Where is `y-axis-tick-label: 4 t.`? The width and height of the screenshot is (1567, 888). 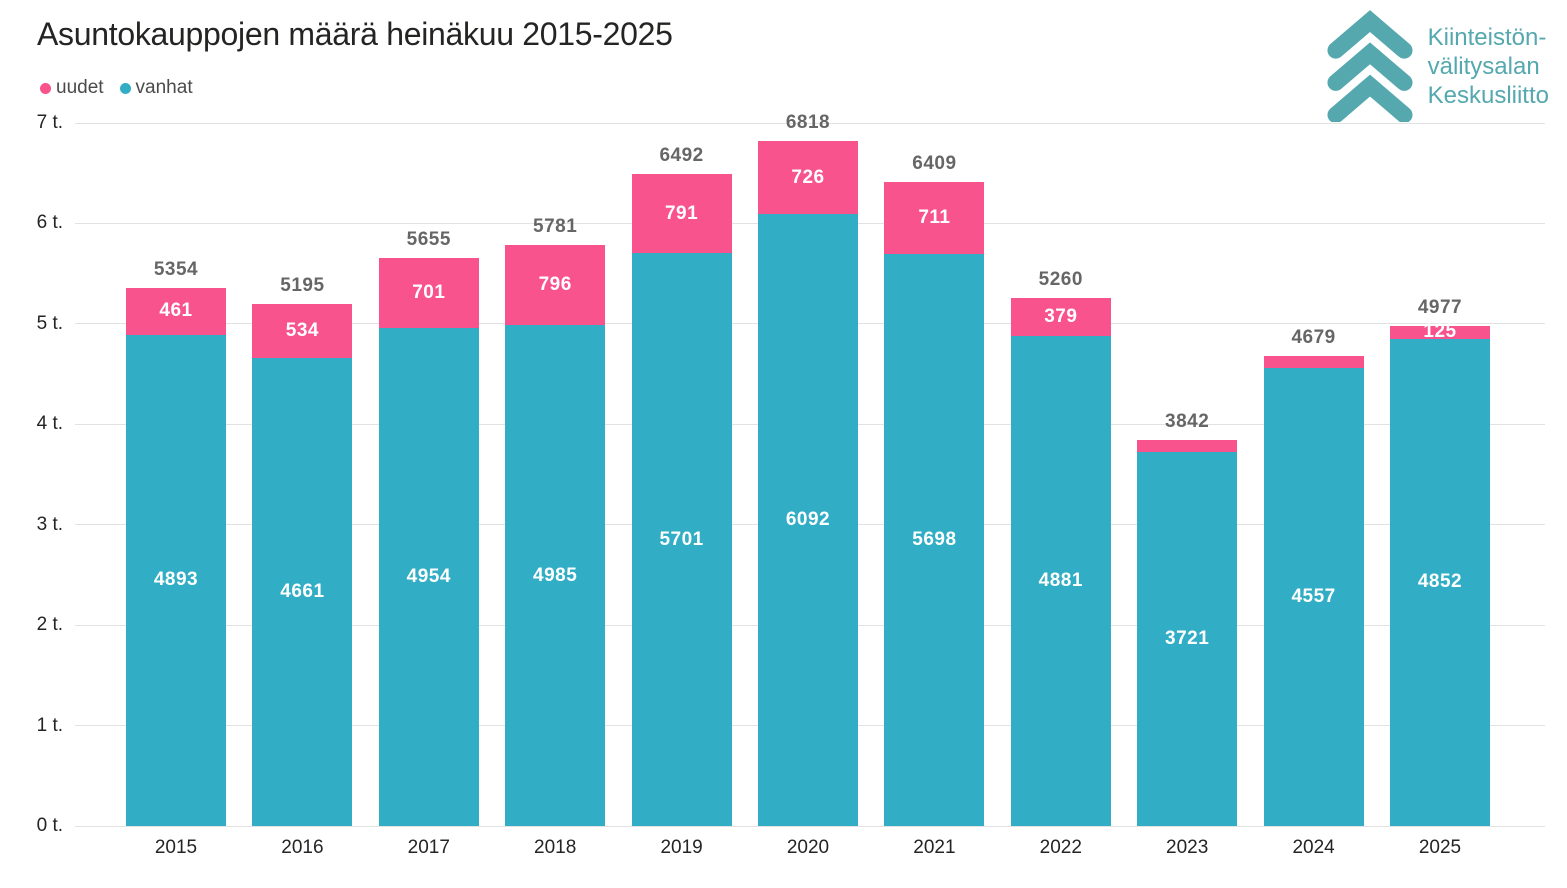 y-axis-tick-label: 4 t. is located at coordinates (49, 424).